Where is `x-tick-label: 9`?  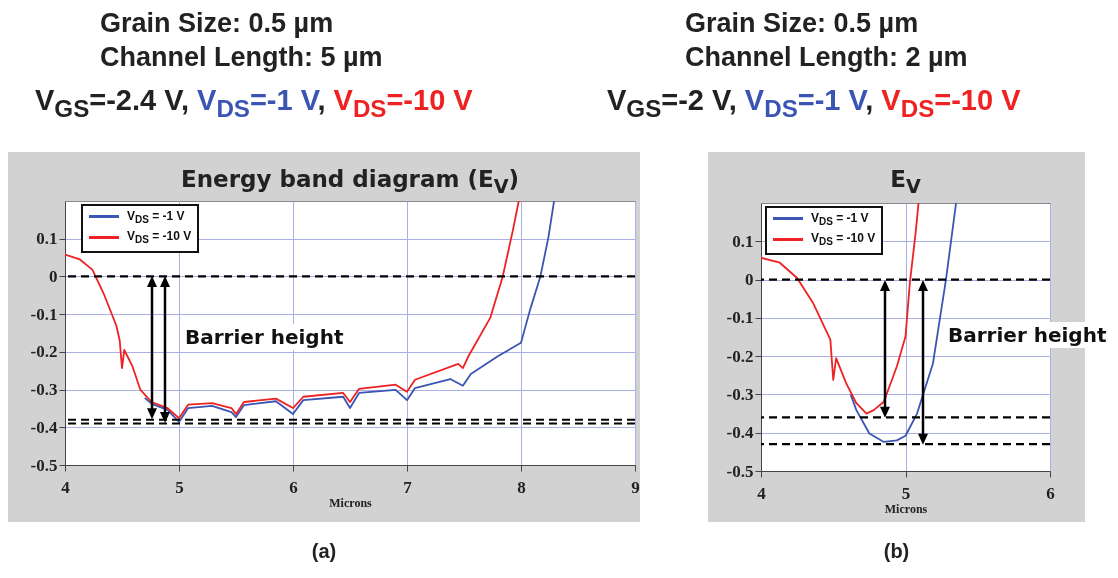
x-tick-label: 9 is located at coordinates (635, 487).